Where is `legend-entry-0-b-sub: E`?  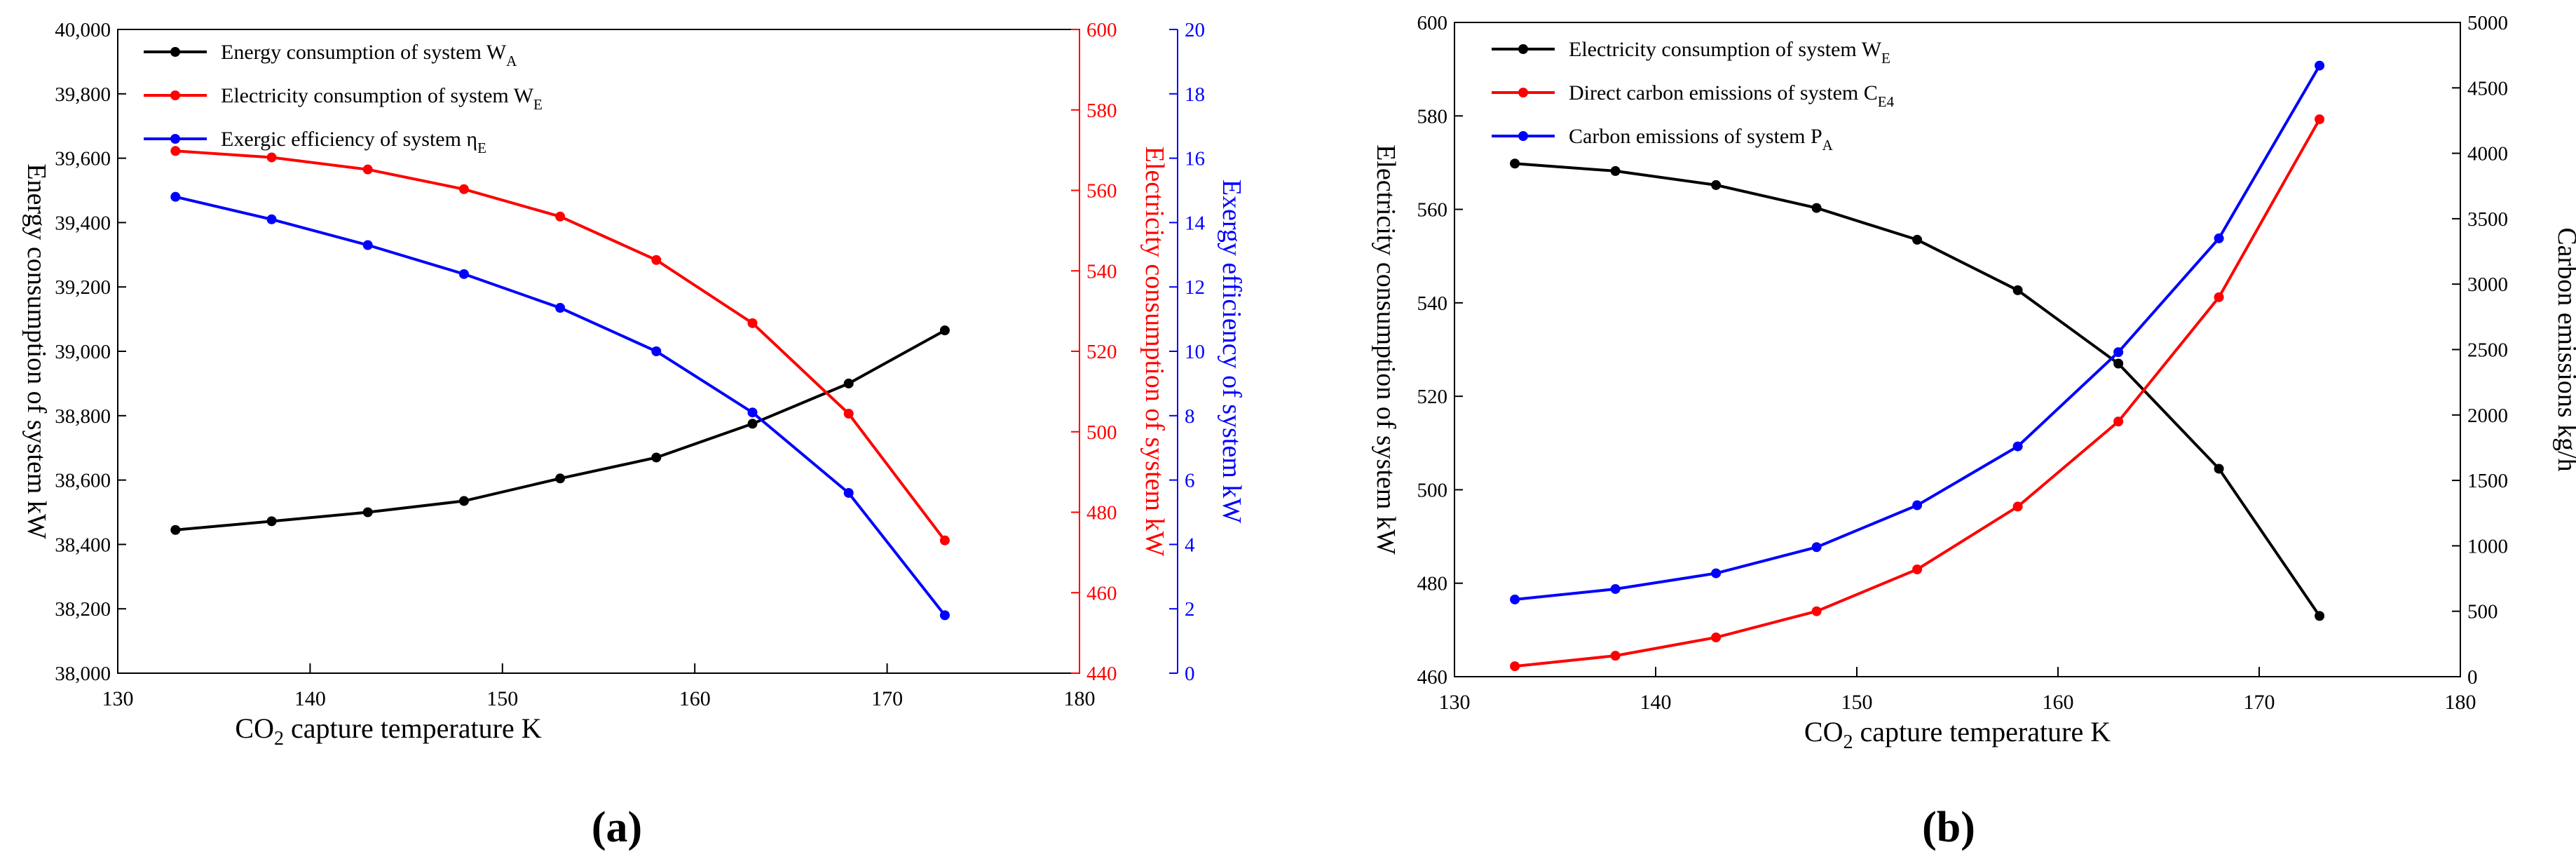
legend-entry-0-b-sub: E is located at coordinates (1885, 58).